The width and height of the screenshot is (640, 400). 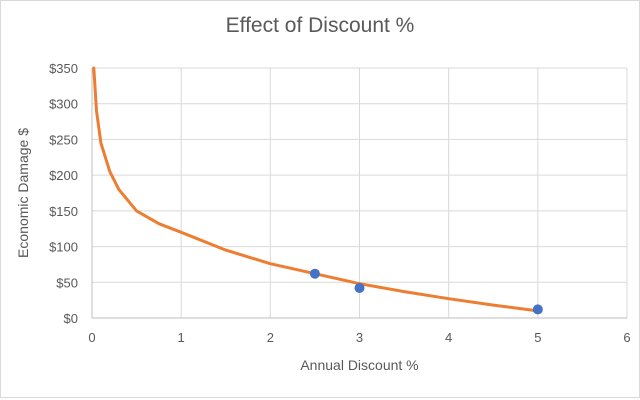 What do you see at coordinates (181, 337) in the screenshot?
I see `x-tick-label: 1` at bounding box center [181, 337].